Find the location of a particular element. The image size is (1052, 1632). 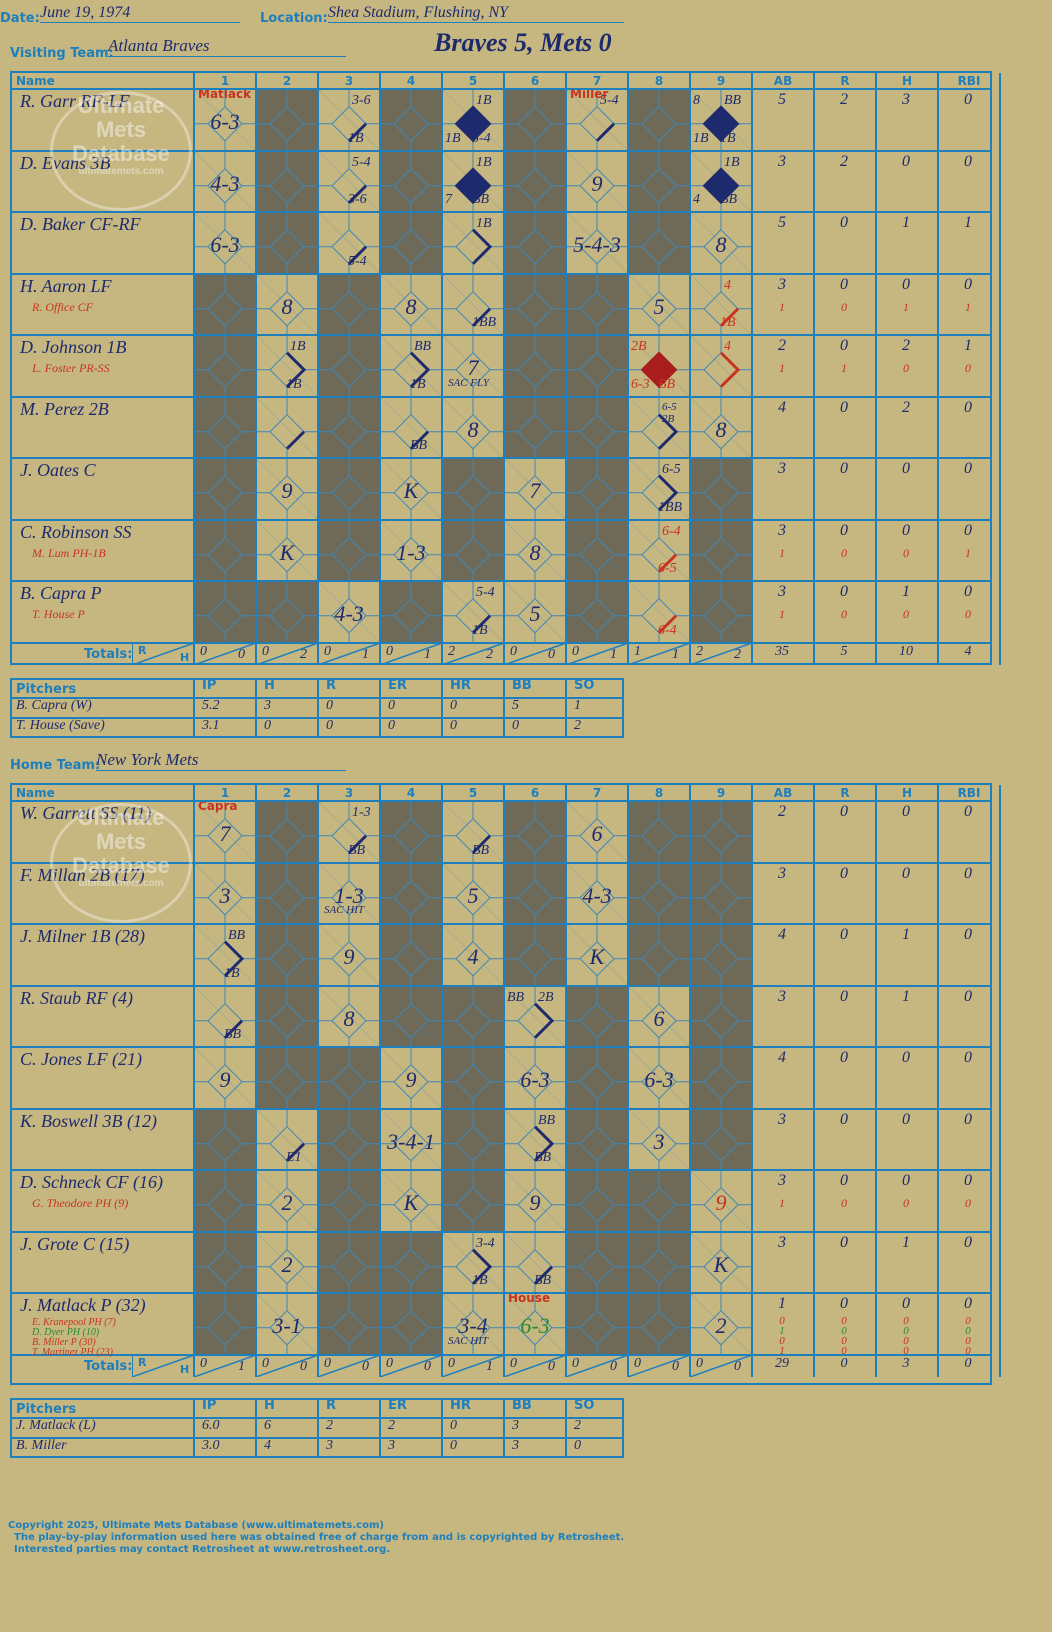

pitcher-stat-h: 4 is located at coordinates (267, 1445).